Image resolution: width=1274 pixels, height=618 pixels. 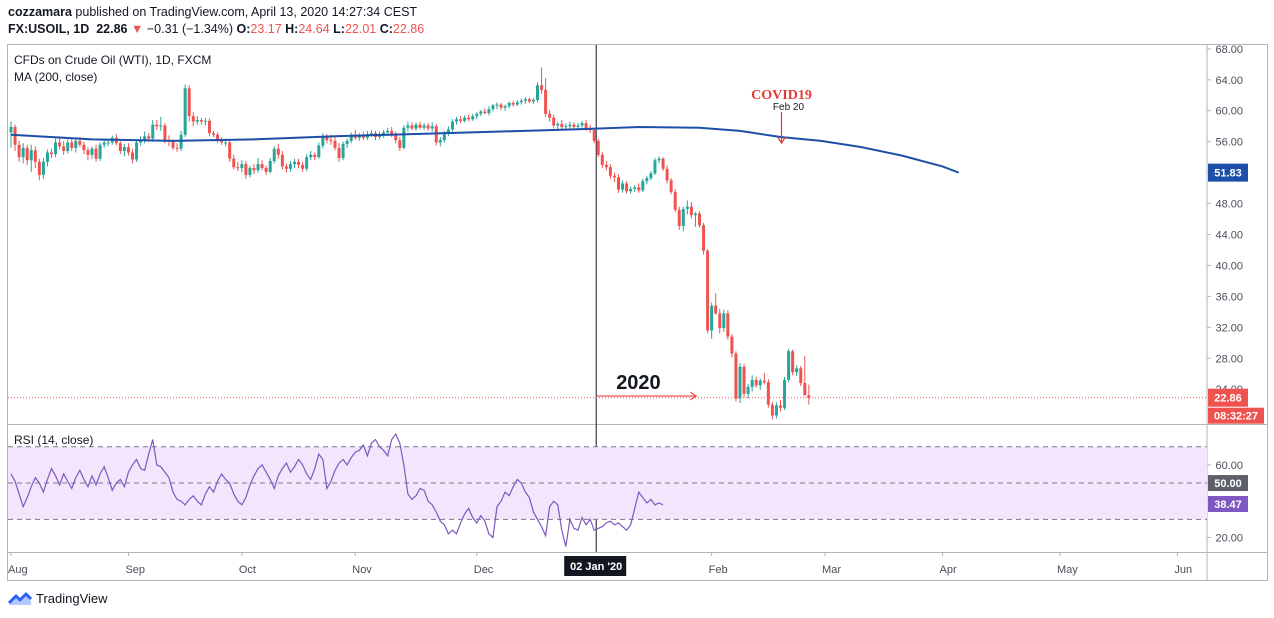 I want to click on rsi-legend: RSI (14, close), so click(x=54, y=440).